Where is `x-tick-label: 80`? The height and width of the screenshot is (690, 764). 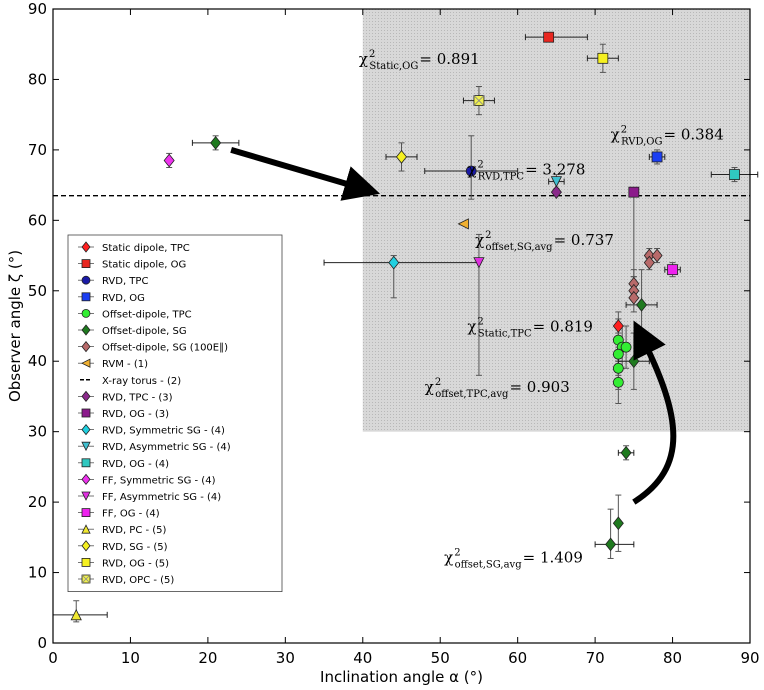
x-tick-label: 80 is located at coordinates (672, 658).